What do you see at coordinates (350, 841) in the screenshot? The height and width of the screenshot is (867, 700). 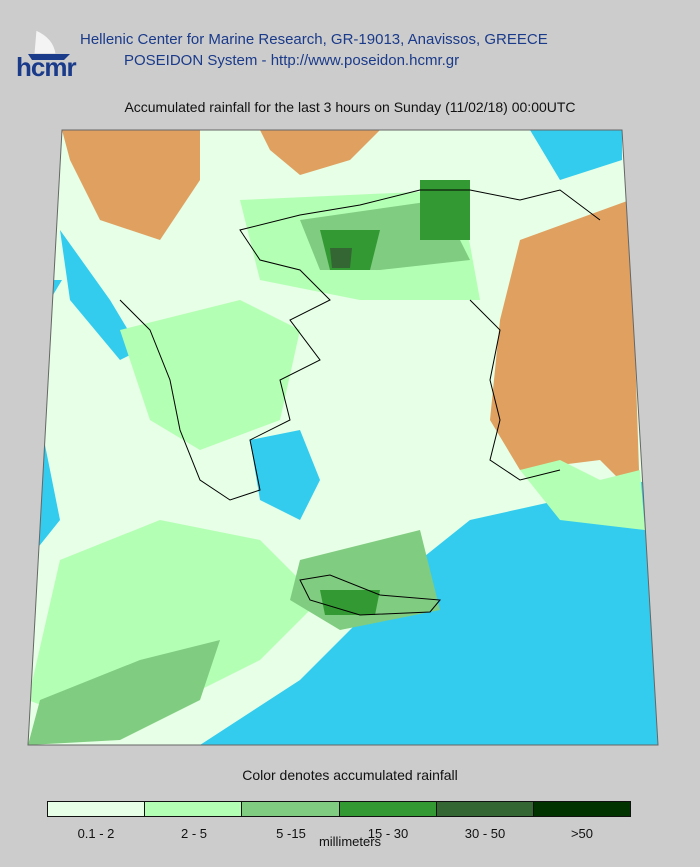 I see `legend-units: millimeters` at bounding box center [350, 841].